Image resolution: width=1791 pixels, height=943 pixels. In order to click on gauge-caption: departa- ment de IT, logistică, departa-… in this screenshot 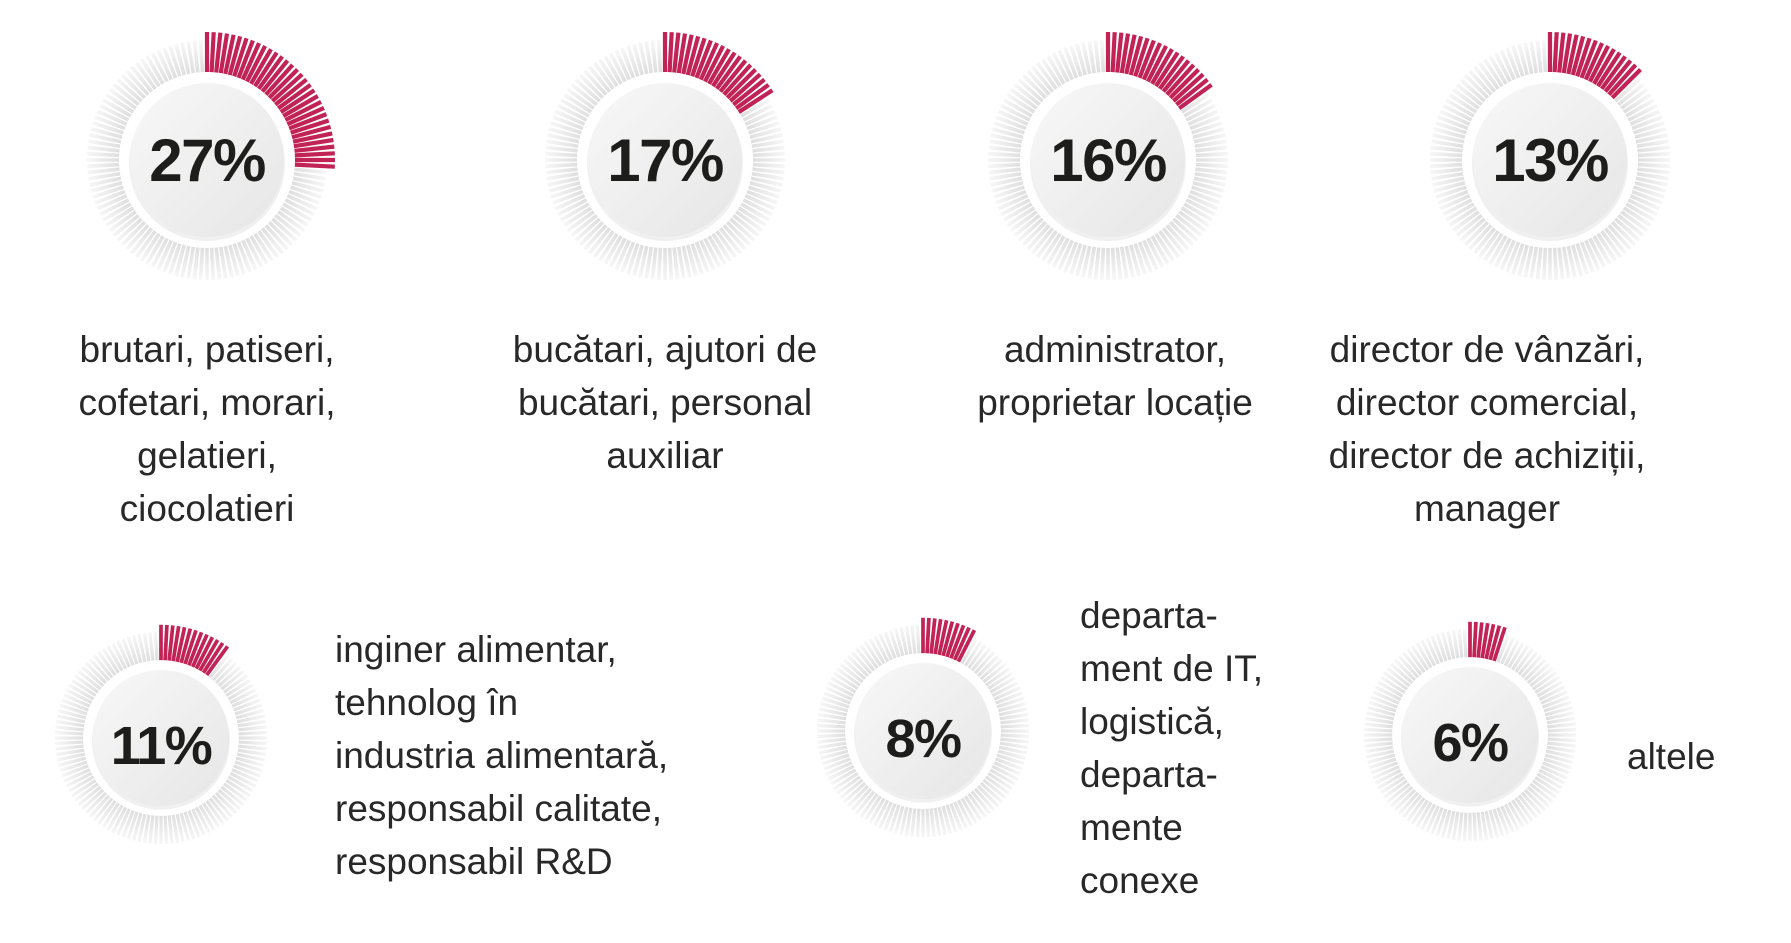, I will do `click(1172, 748)`.